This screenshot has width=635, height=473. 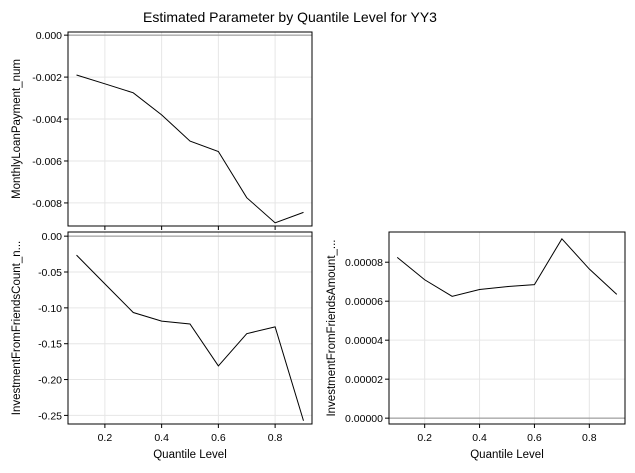 I want to click on y-tick-label: -0.008, so click(x=47, y=204).